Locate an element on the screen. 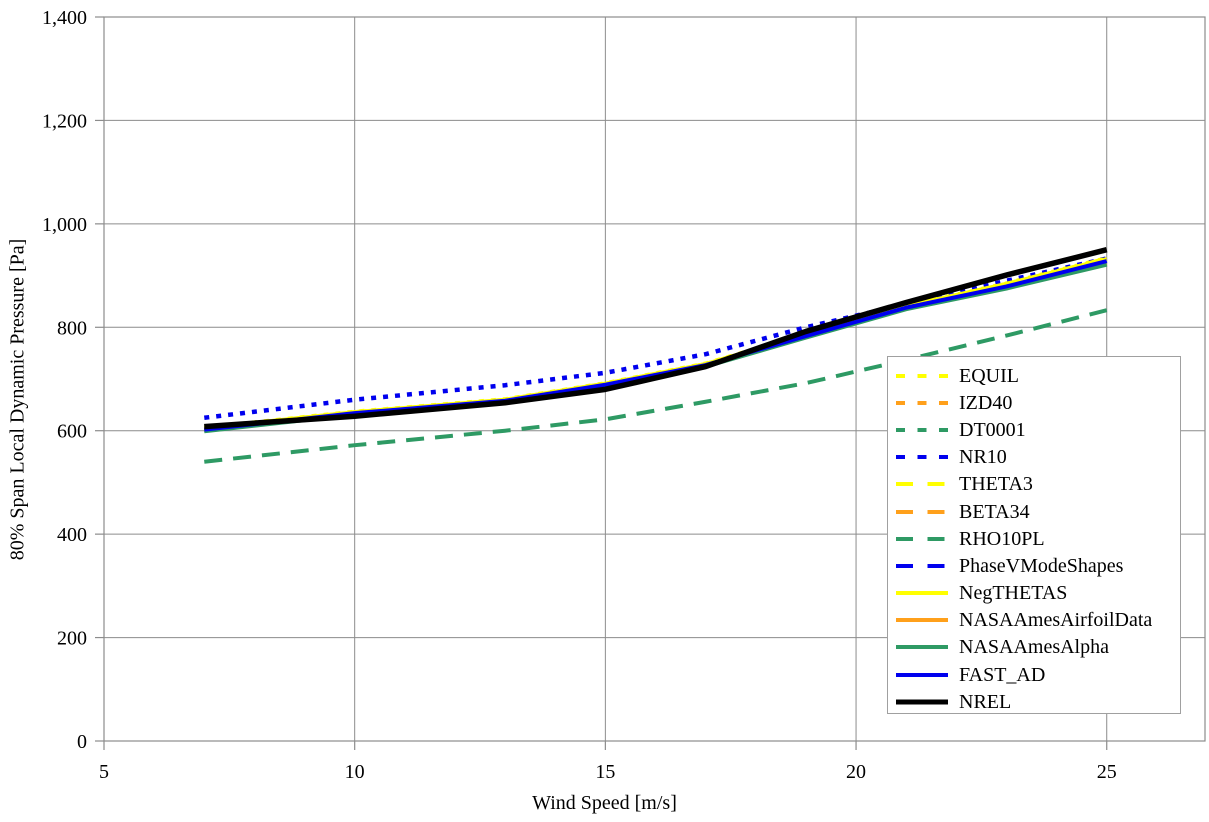 Image resolution: width=1209 pixels, height=822 pixels. y-tick-label: 0 is located at coordinates (82, 742).